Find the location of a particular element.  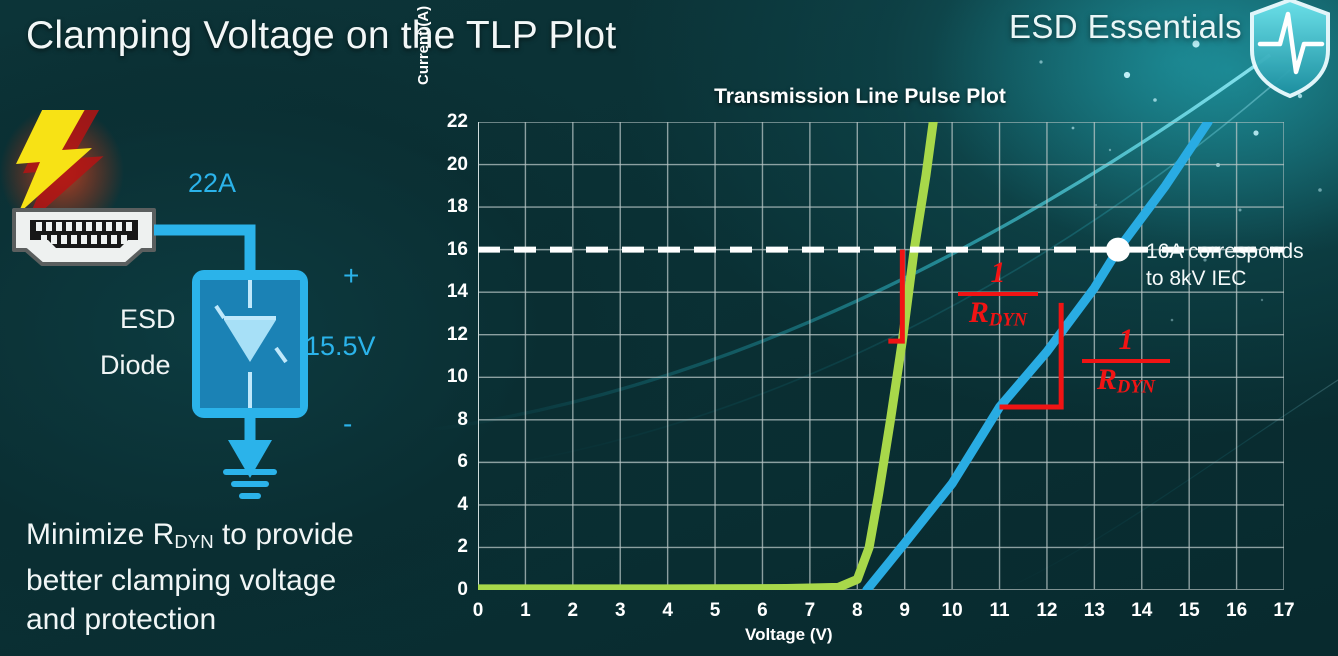

y-tick-label: 14 is located at coordinates (457, 292).